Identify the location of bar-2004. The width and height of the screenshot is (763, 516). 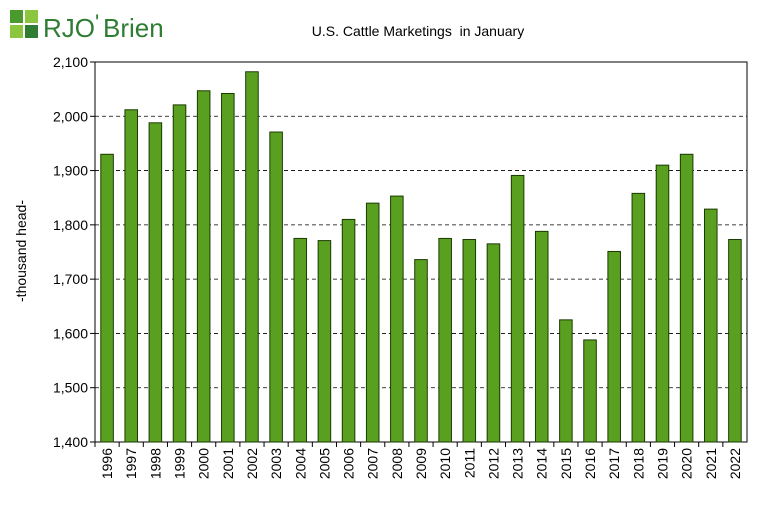
(300, 340).